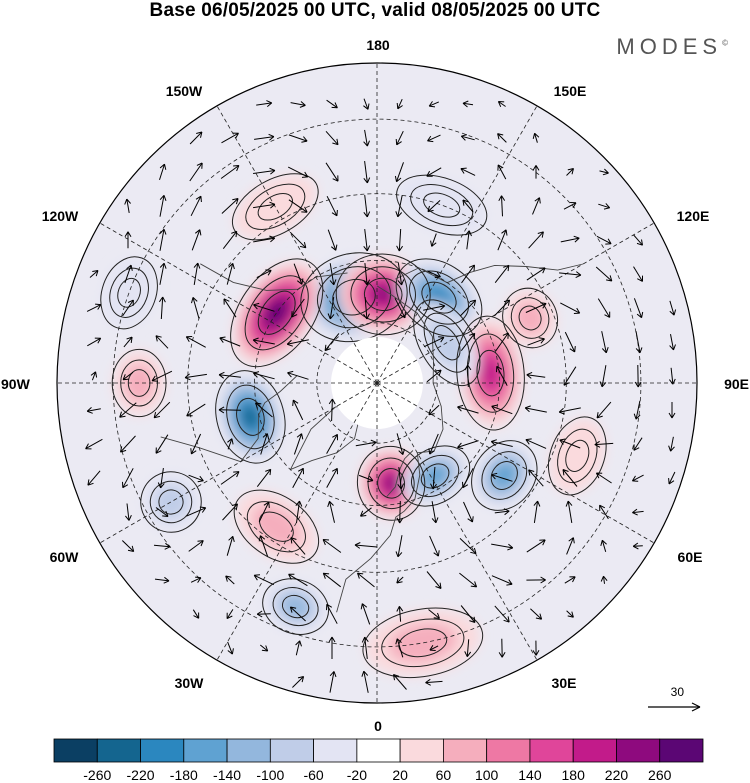 The width and height of the screenshot is (750, 783). What do you see at coordinates (669, 46) in the screenshot?
I see `brand-name: MODES` at bounding box center [669, 46].